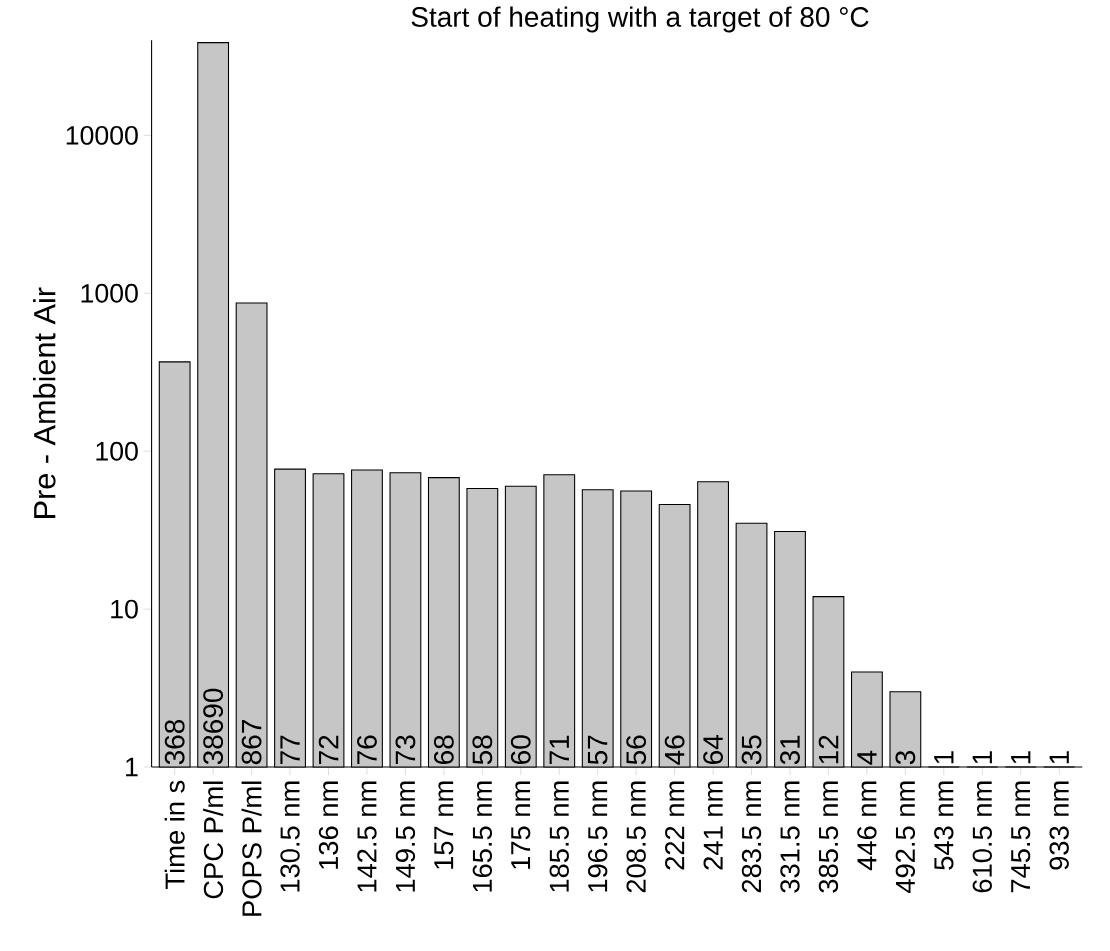 The width and height of the screenshot is (1110, 951). Describe the element at coordinates (713, 749) in the screenshot. I see `data-label: 64` at that location.